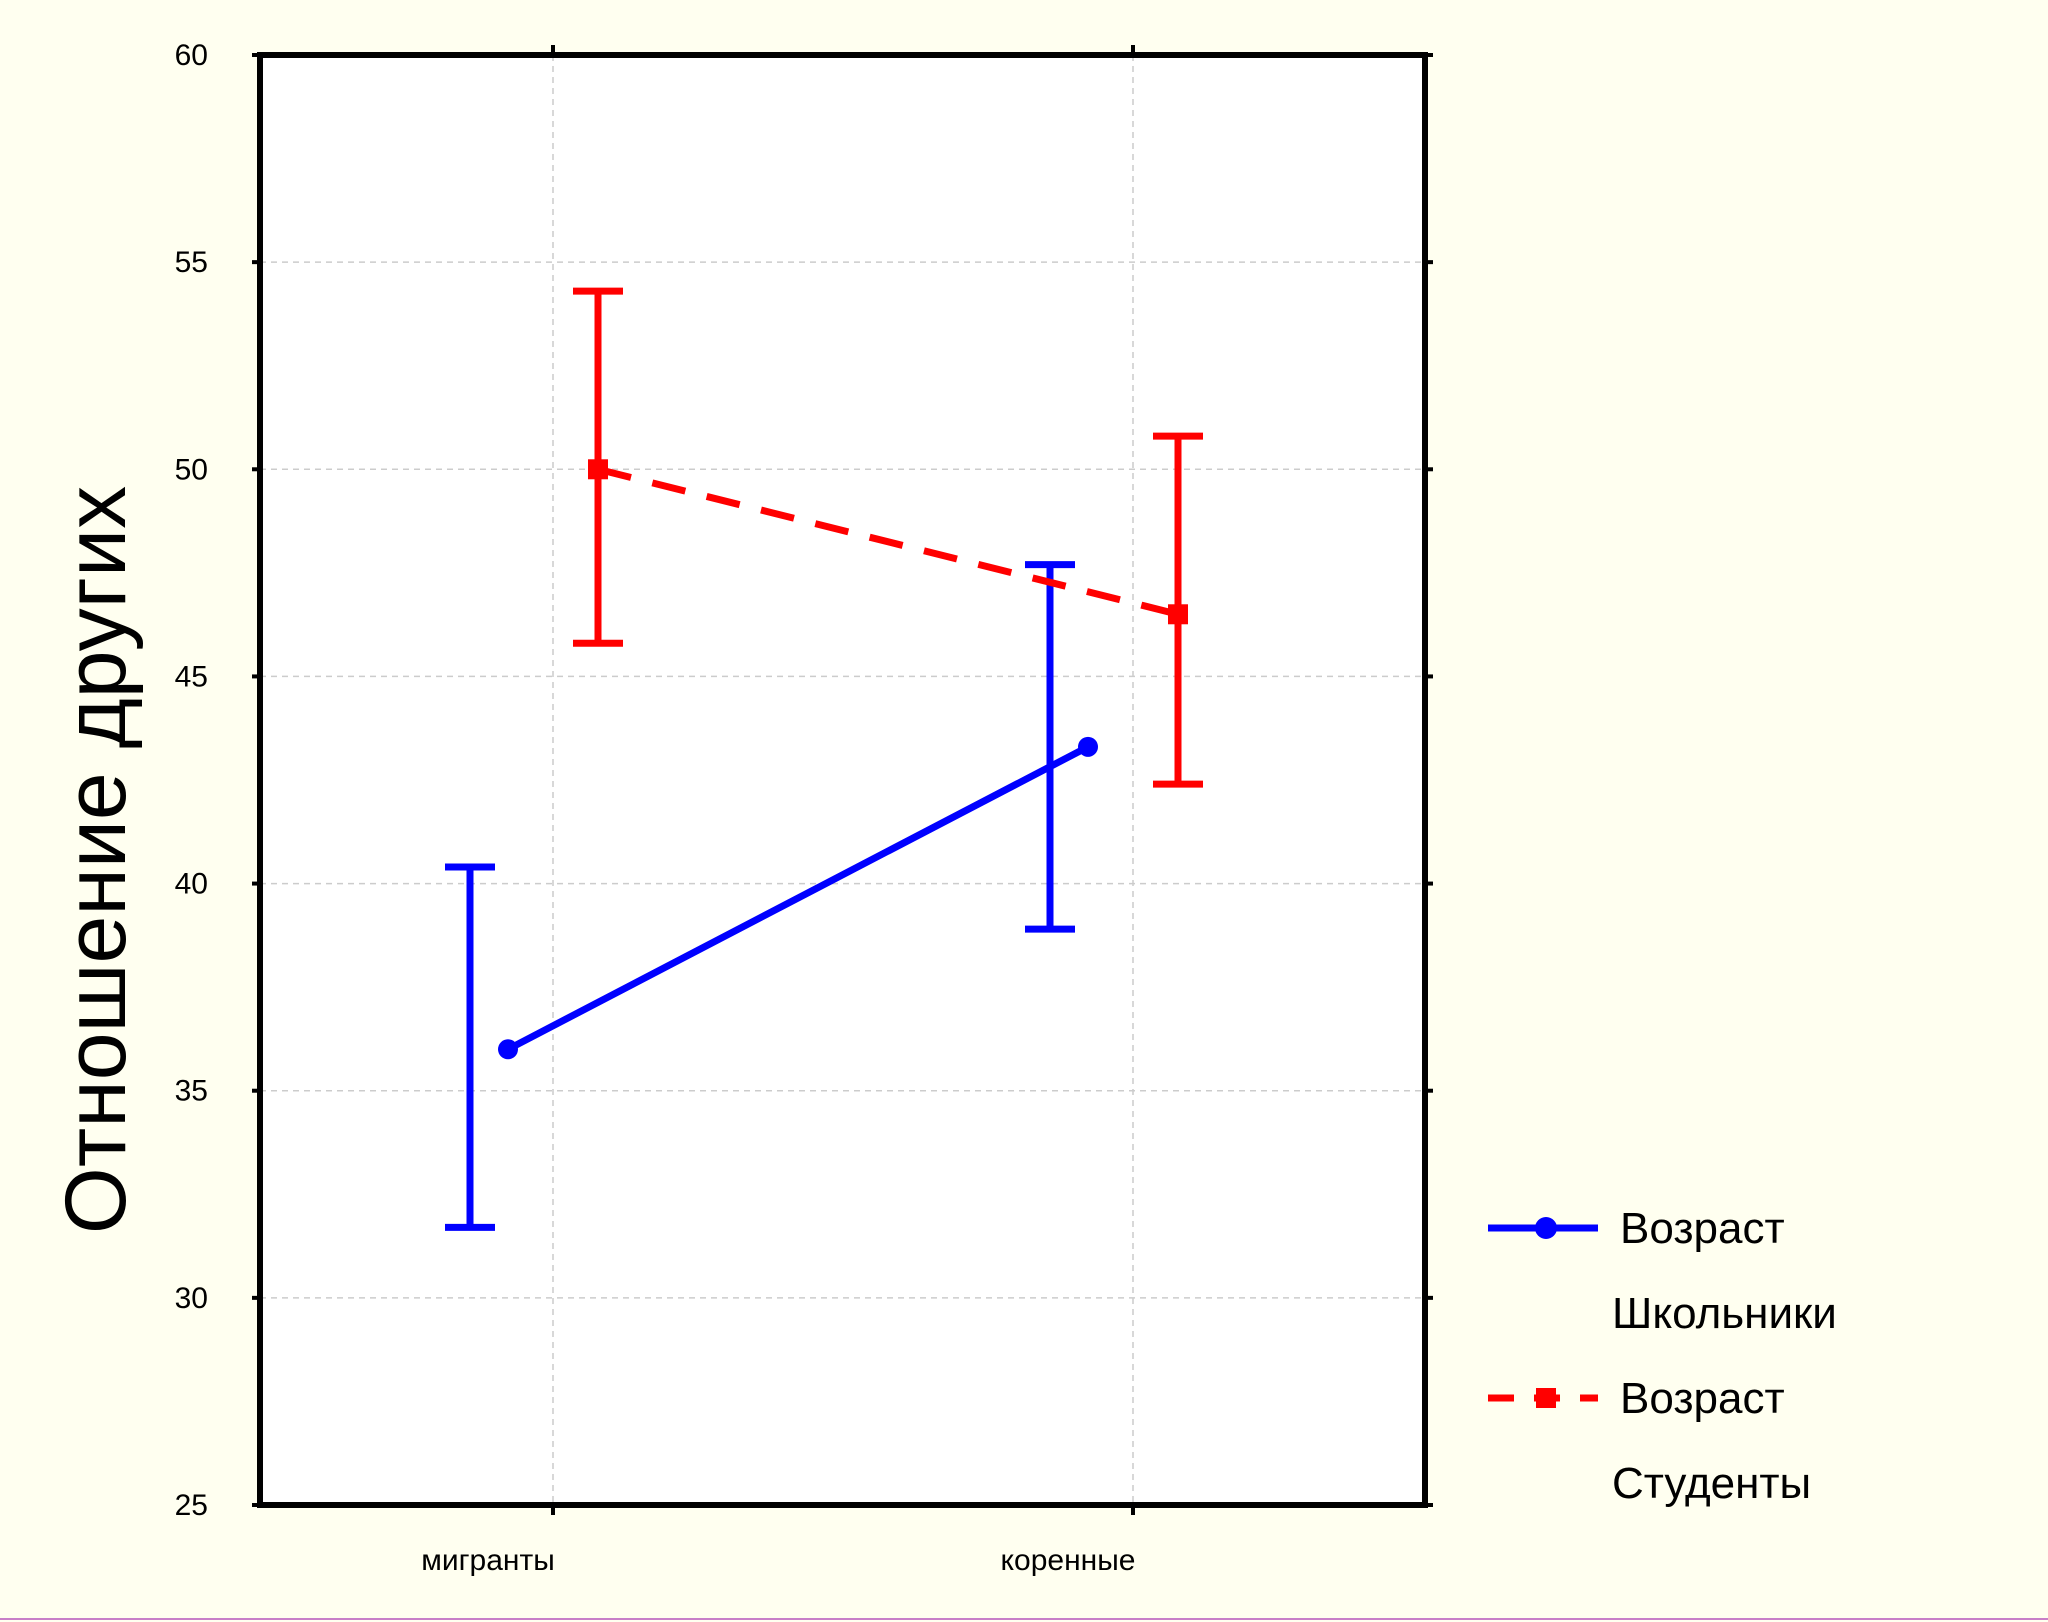 The width and height of the screenshot is (2048, 1622). I want to click on y-tick-label: 60, so click(191, 55).